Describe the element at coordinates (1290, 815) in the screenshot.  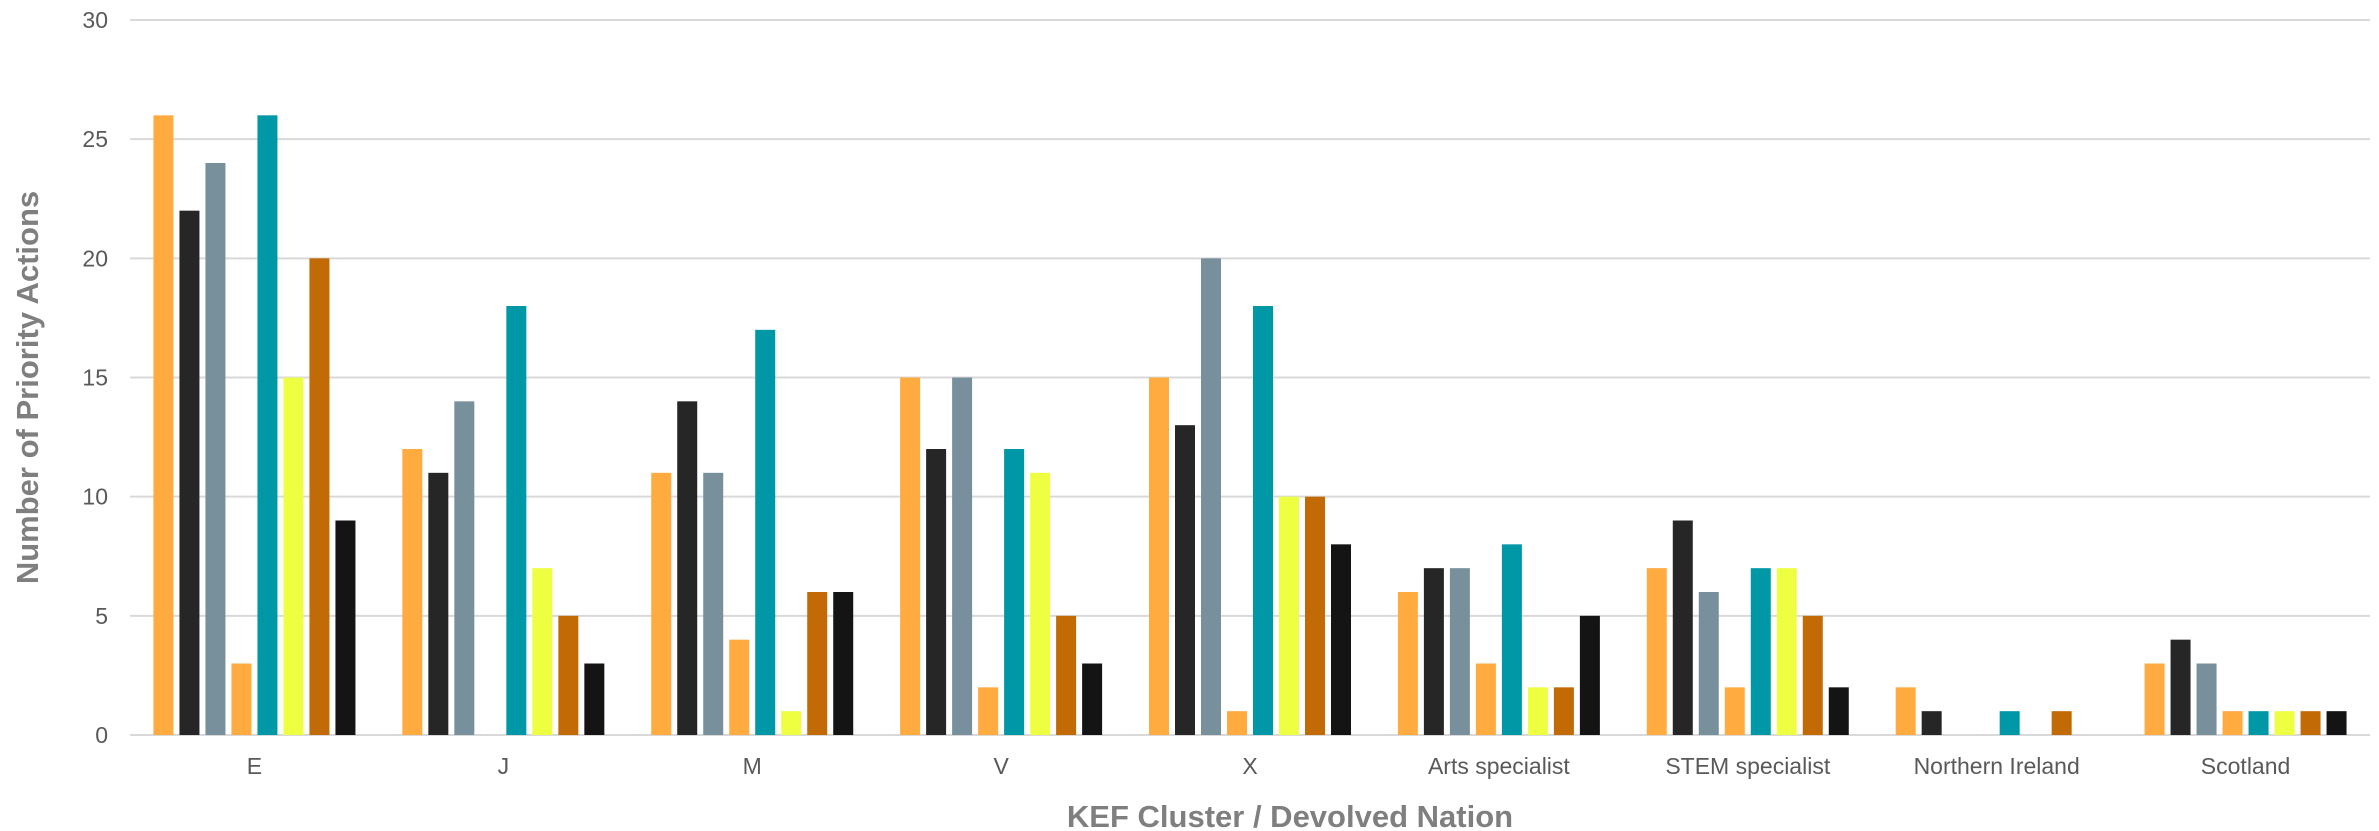
I see `x-axis-title: KEF Cluster / Devolved Nation` at that location.